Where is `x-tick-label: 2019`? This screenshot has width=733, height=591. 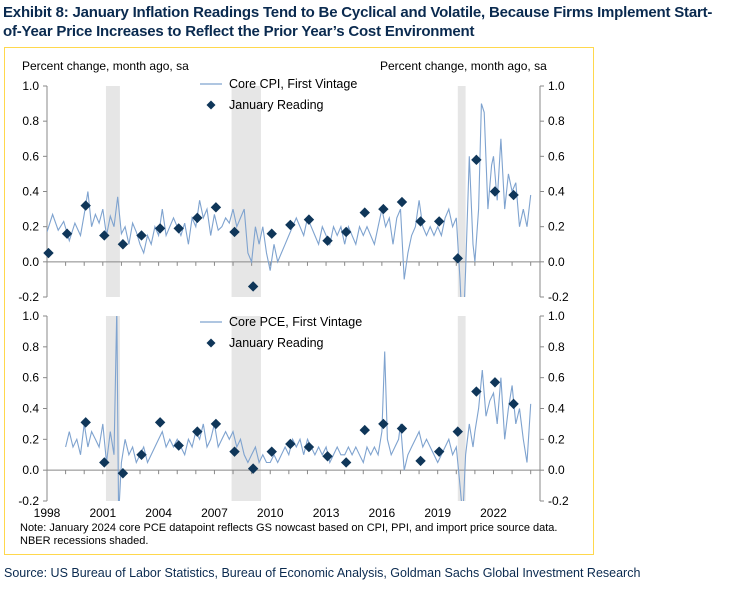
x-tick-label: 2019 is located at coordinates (437, 513).